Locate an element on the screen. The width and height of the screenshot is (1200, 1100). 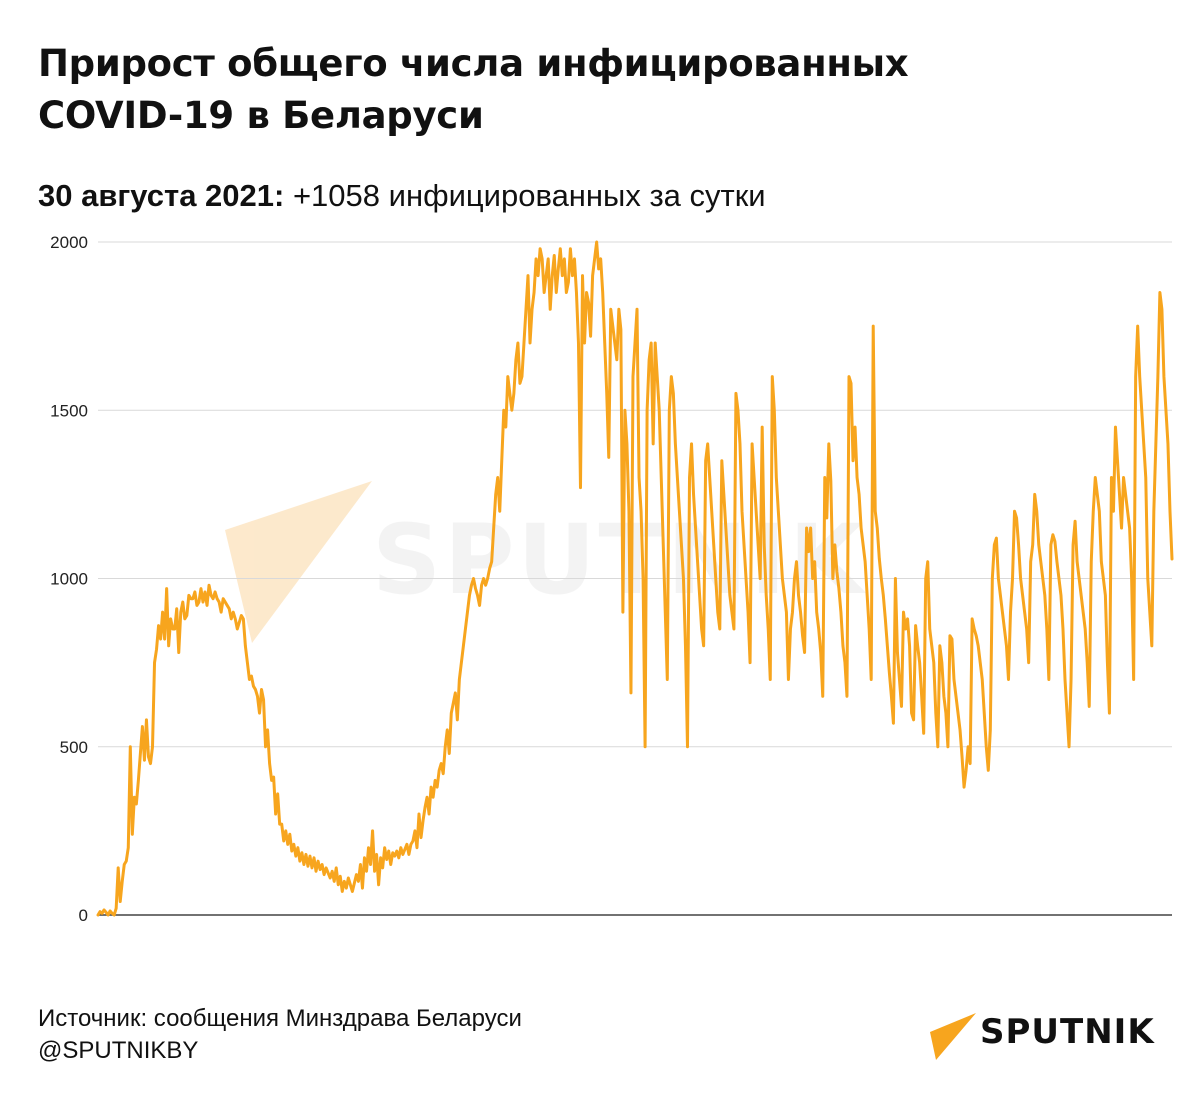
y-tick-label: 0 is located at coordinates (83, 915).